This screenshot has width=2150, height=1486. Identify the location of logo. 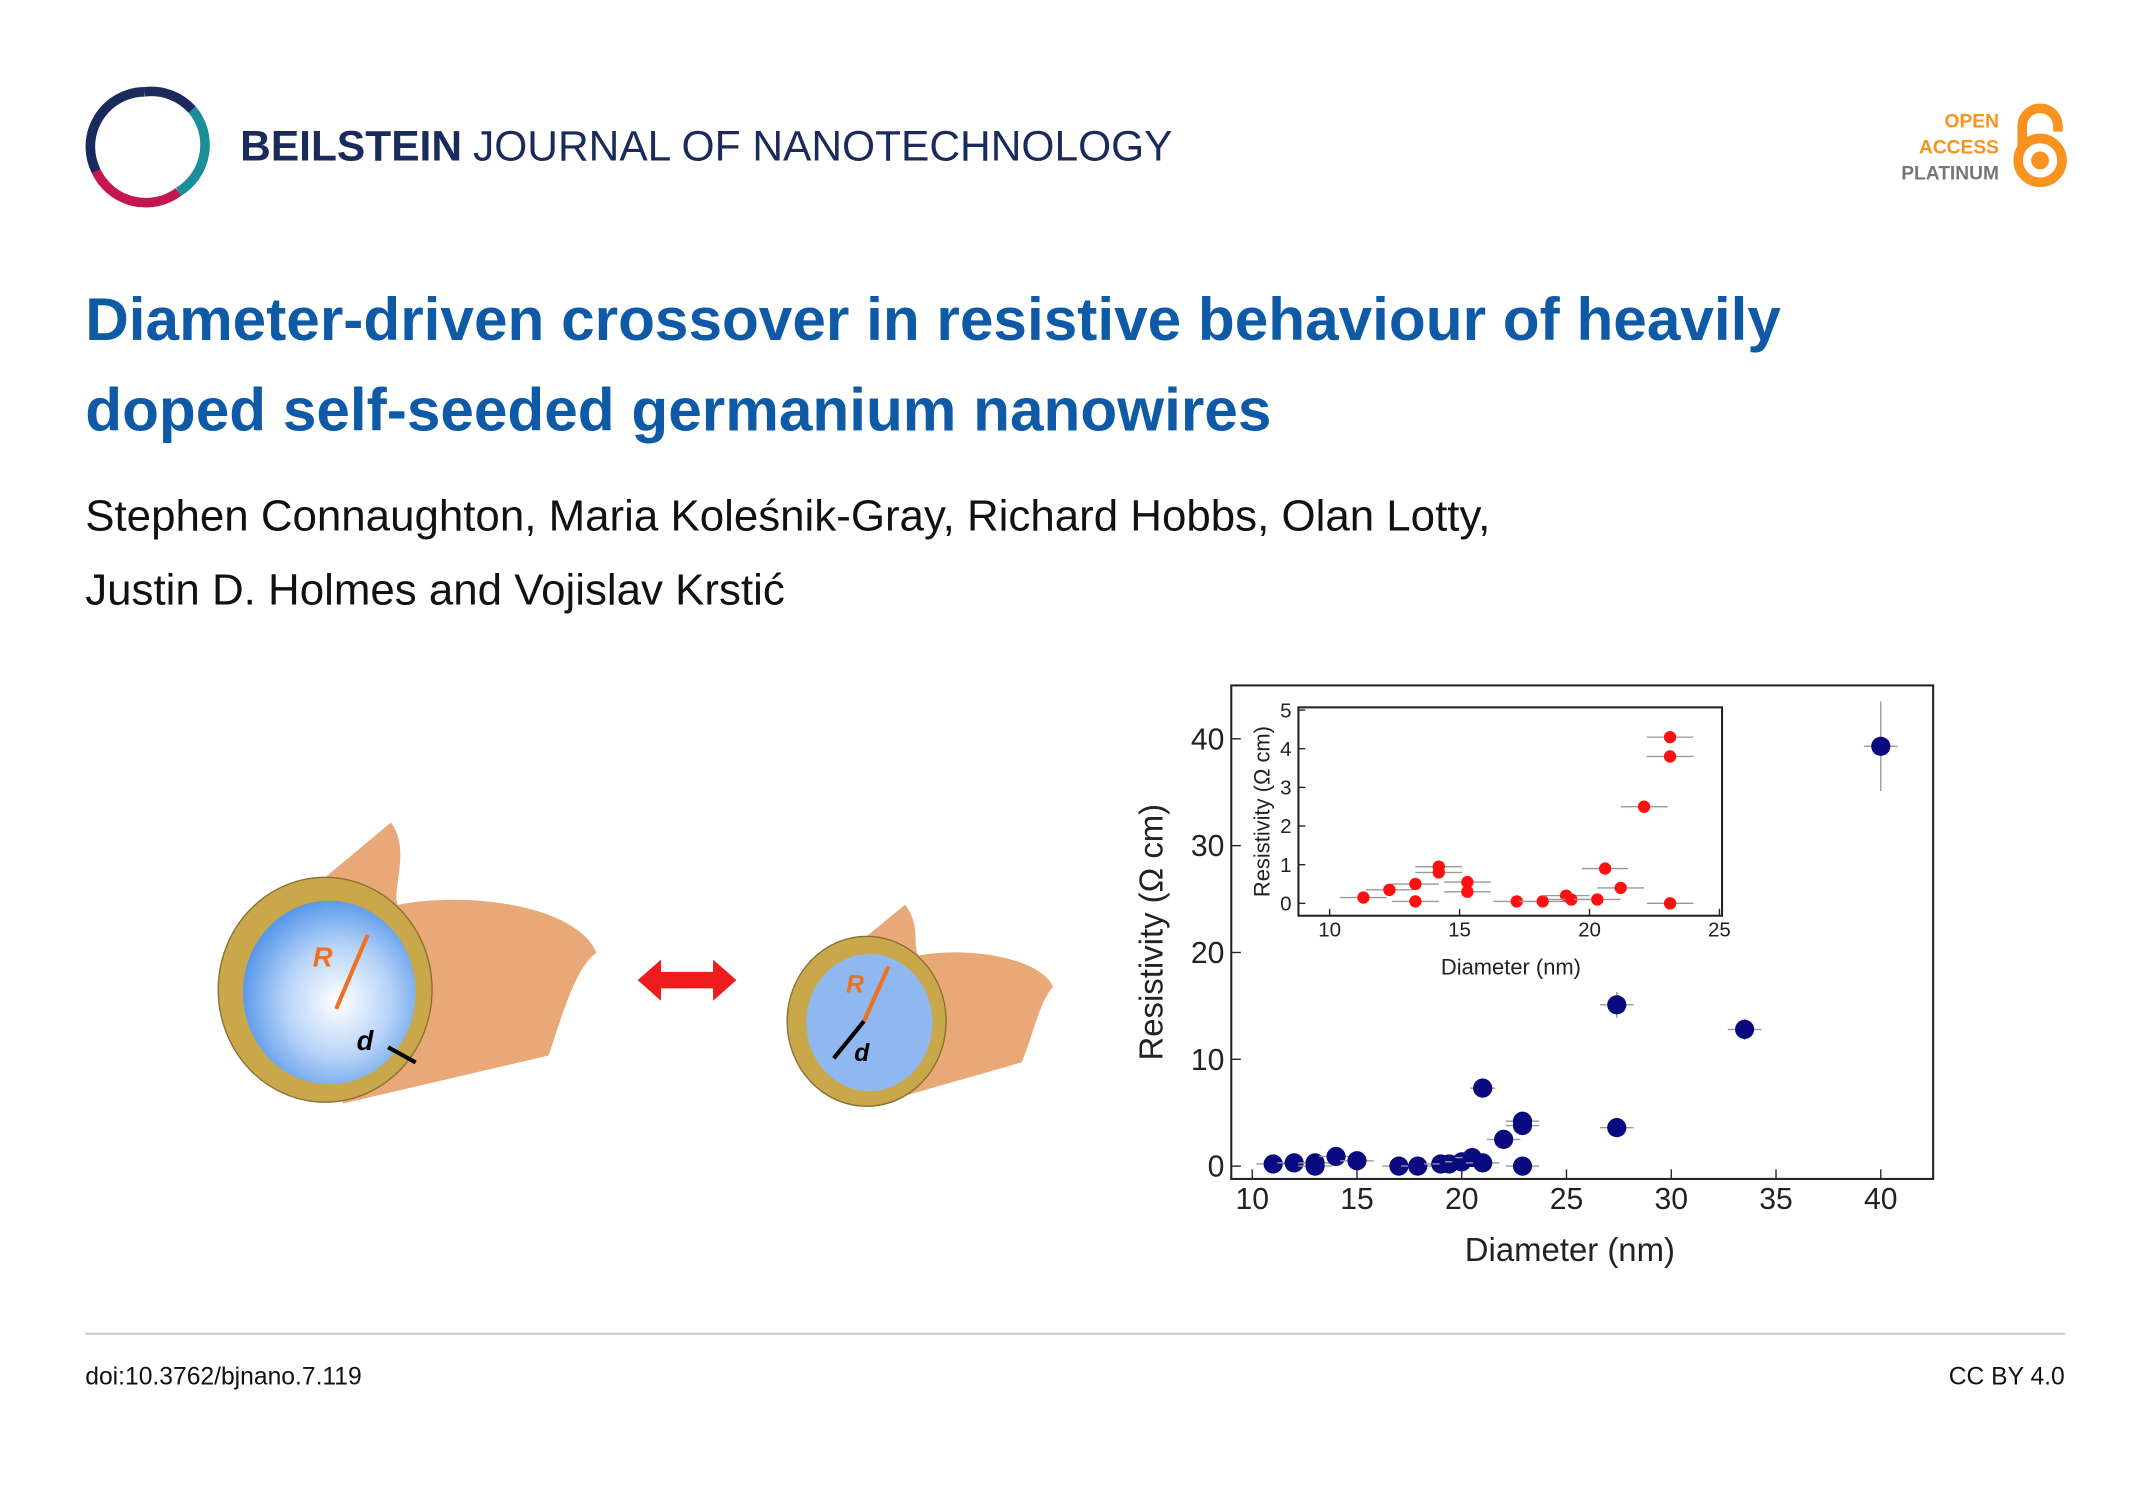
(147, 147).